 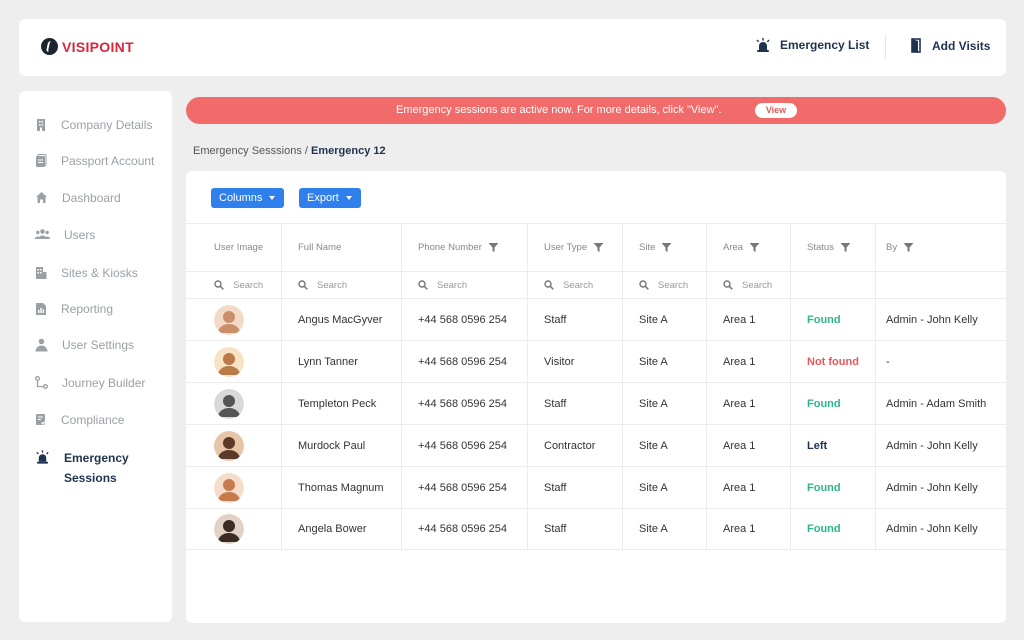 What do you see at coordinates (229, 361) in the screenshot?
I see `avatar` at bounding box center [229, 361].